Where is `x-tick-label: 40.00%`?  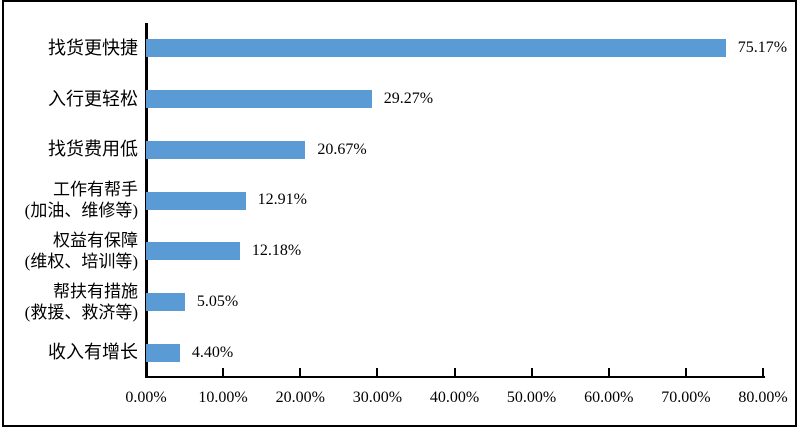 x-tick-label: 40.00% is located at coordinates (454, 397).